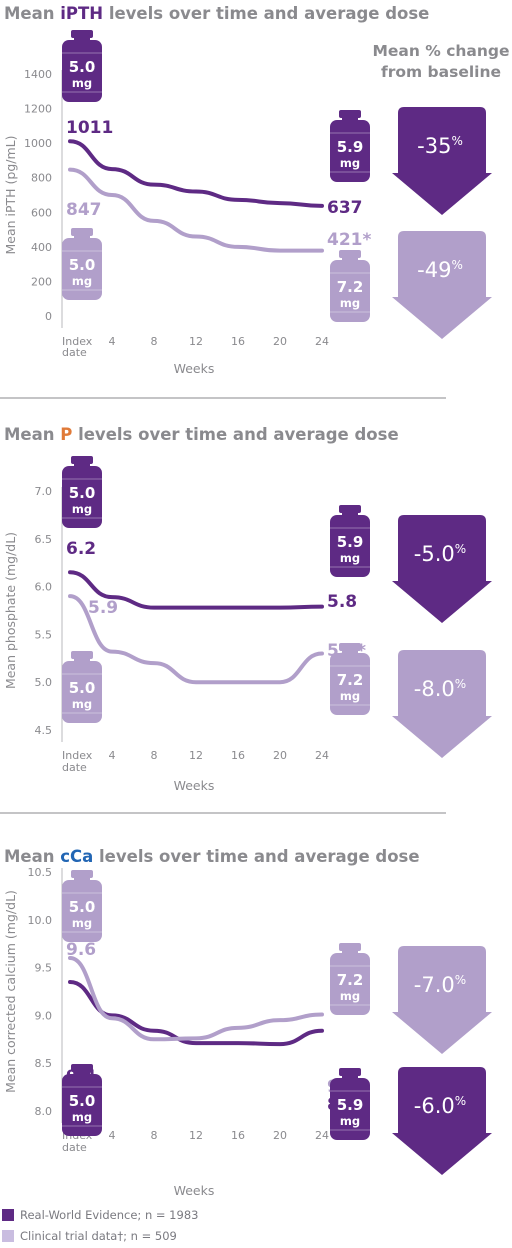 The image size is (512, 1248). What do you see at coordinates (44, 730) in the screenshot?
I see `chart2-y-tick-0: 4.5` at bounding box center [44, 730].